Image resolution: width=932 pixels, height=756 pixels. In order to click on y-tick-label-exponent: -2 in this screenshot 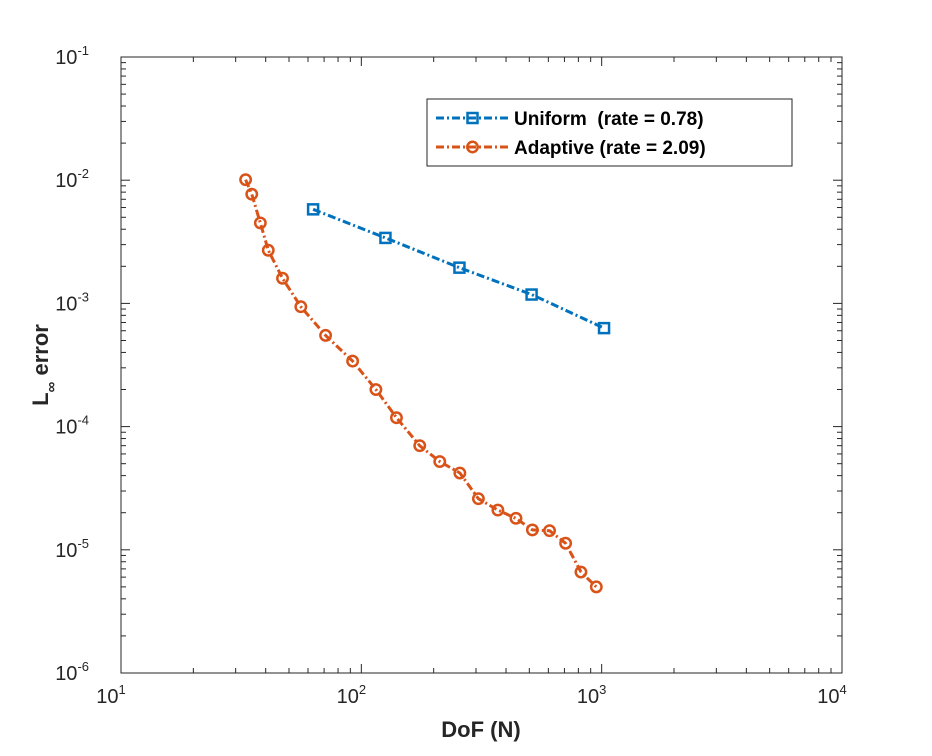, I will do `click(83, 173)`.